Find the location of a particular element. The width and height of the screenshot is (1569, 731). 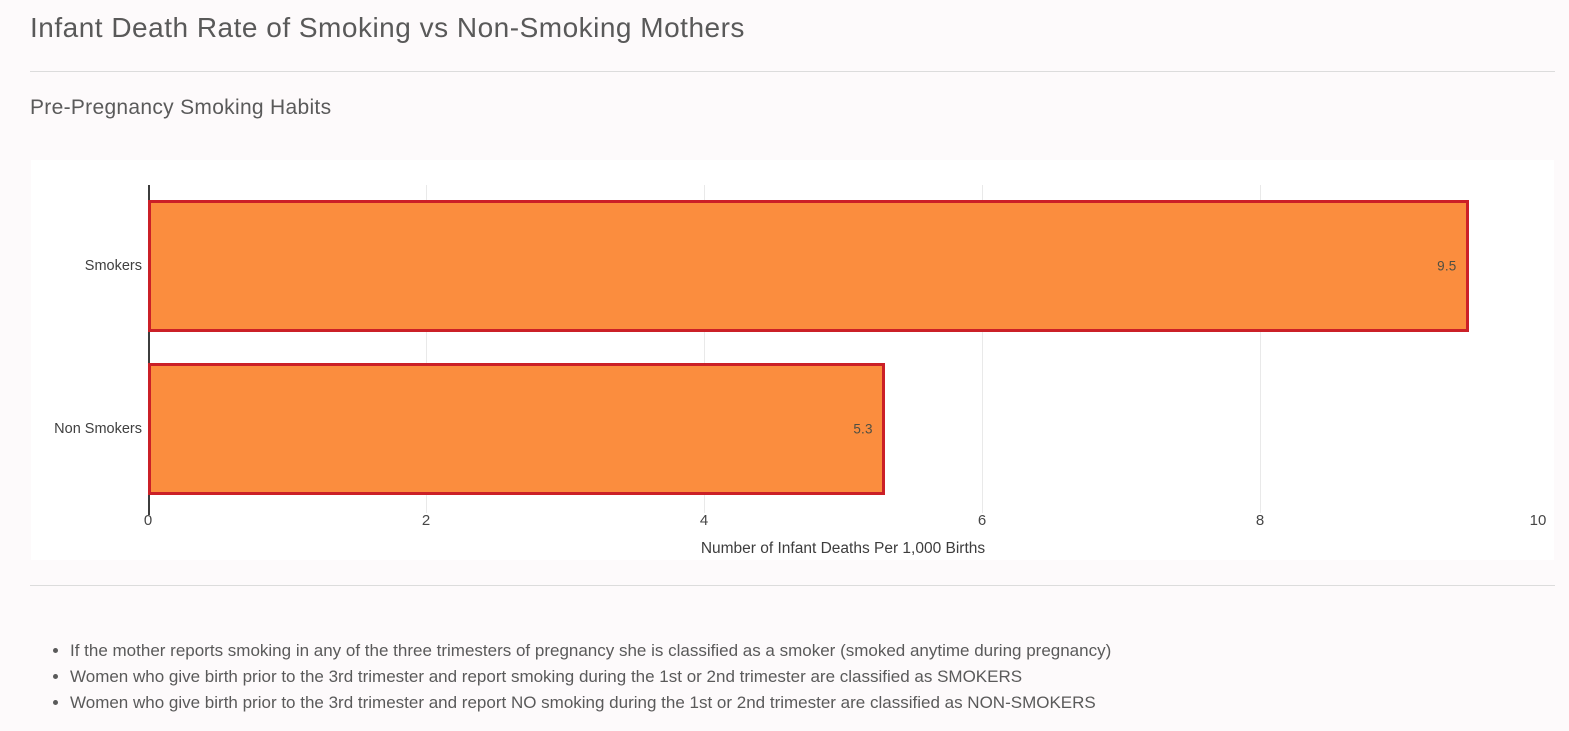

y-category-label: Smokers is located at coordinates (113, 266).